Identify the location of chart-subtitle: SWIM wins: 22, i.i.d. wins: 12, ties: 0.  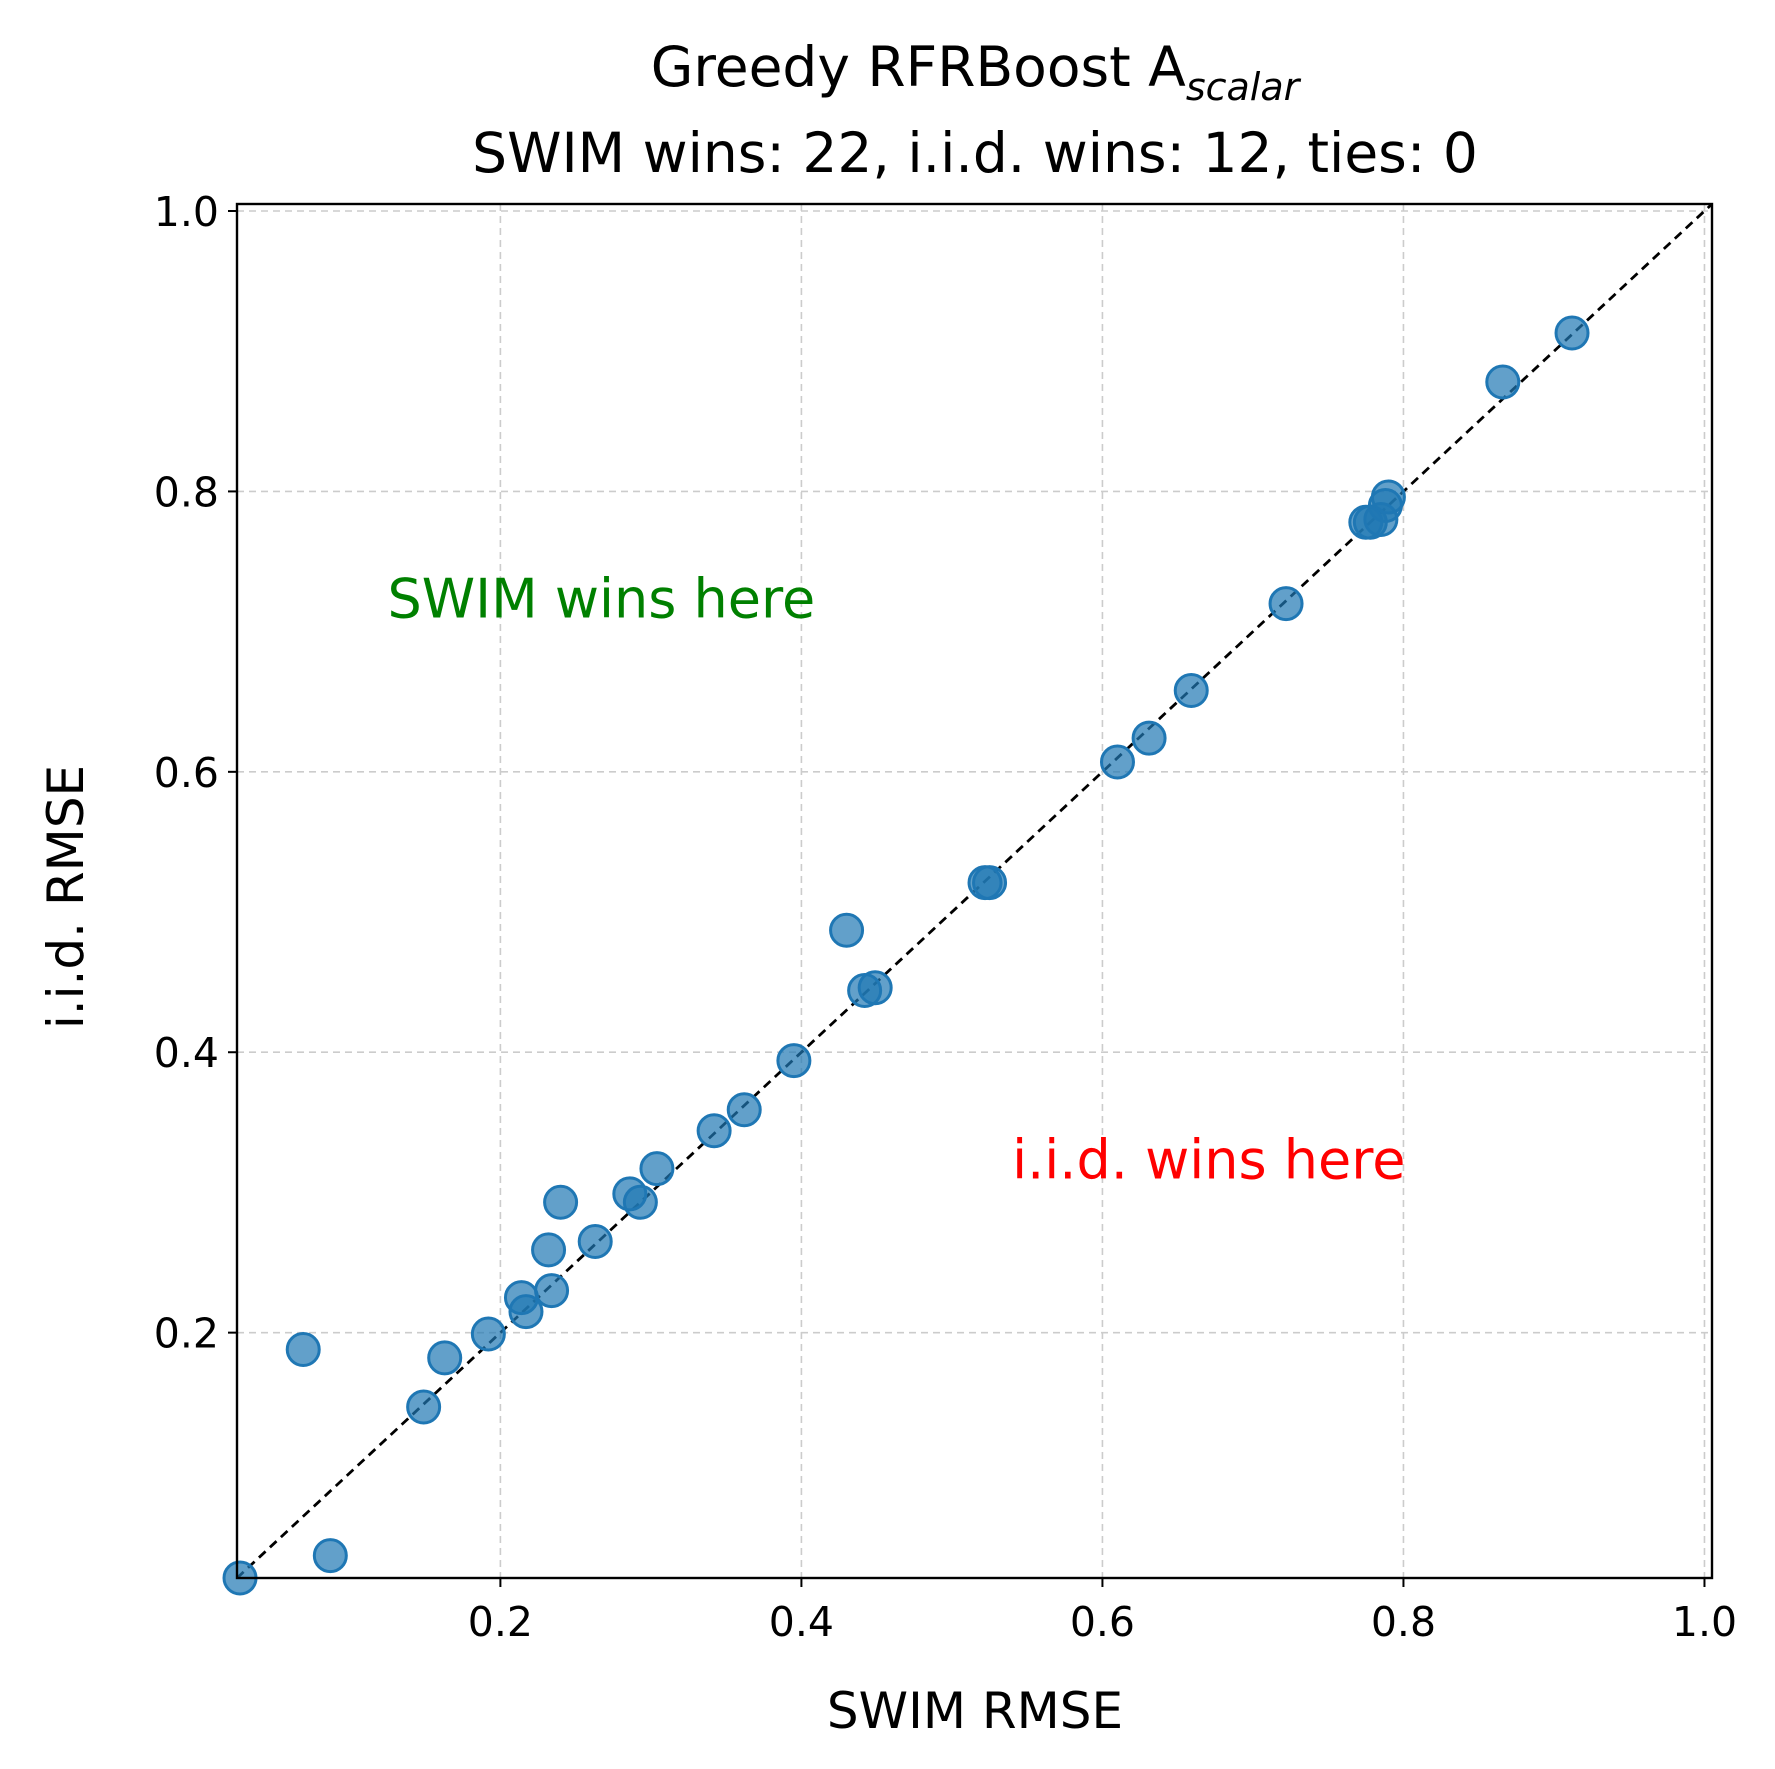
(975, 153).